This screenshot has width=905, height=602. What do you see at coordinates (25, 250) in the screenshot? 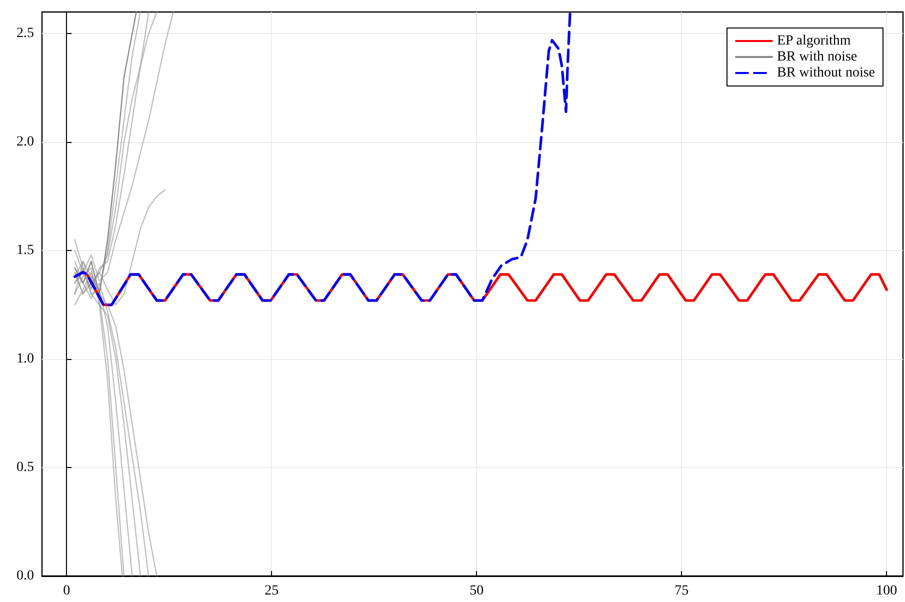
I see `y-tick-label: 1.5` at bounding box center [25, 250].